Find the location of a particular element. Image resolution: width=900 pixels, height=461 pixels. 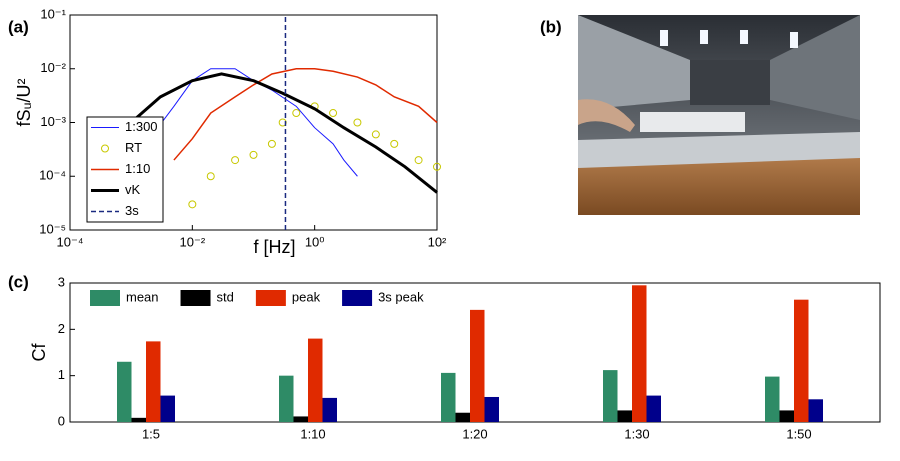

legend-label: std is located at coordinates (225, 296).